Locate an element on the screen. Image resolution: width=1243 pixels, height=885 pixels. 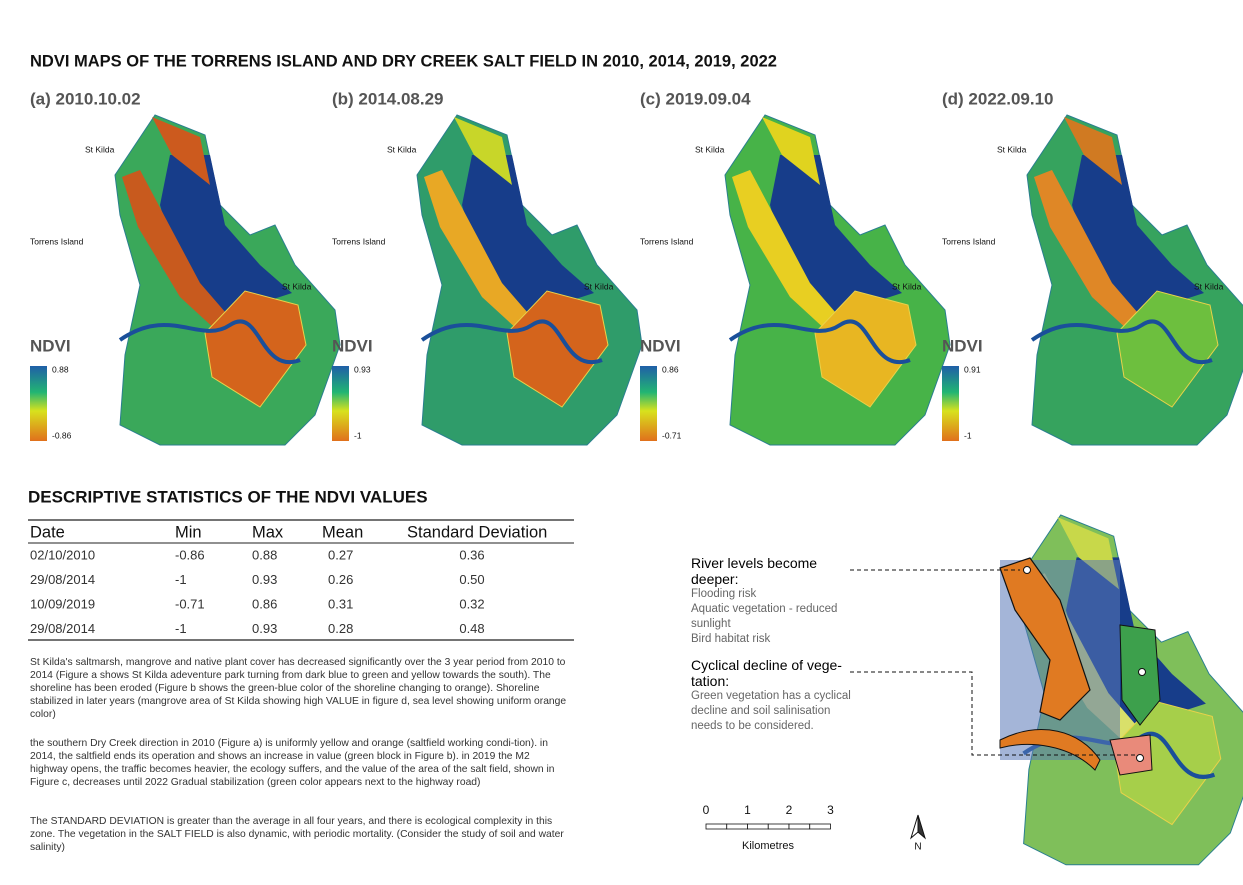
table-cell: 0.48 is located at coordinates (471, 628).